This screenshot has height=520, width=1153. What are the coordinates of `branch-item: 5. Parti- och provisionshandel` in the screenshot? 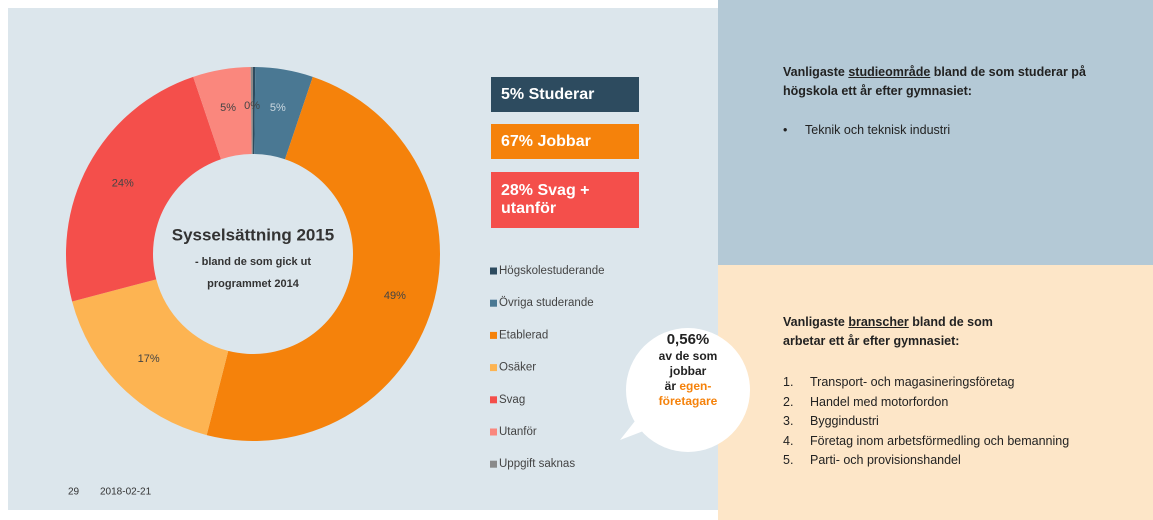 It's located at (963, 461).